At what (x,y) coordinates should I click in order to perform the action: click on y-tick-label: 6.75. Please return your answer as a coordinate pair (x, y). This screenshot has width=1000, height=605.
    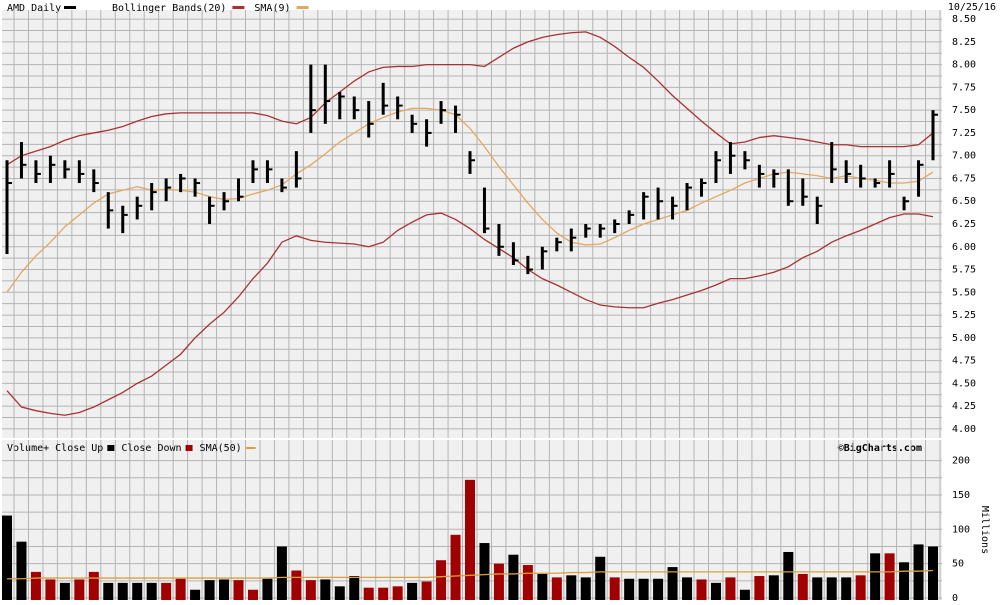
    Looking at the image, I should click on (964, 178).